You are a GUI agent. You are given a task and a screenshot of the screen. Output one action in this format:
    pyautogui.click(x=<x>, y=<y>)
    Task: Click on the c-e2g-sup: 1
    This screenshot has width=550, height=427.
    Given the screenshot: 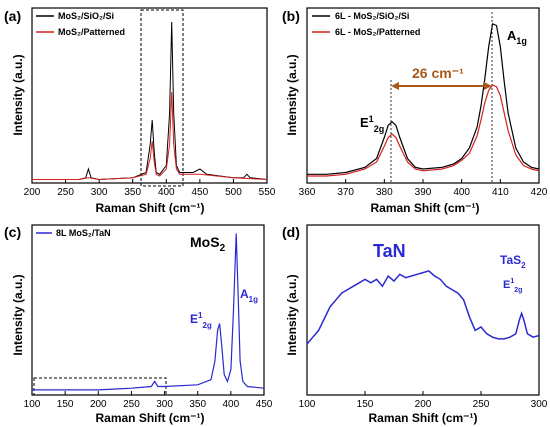 What is the action you would take?
    pyautogui.click(x=200, y=315)
    